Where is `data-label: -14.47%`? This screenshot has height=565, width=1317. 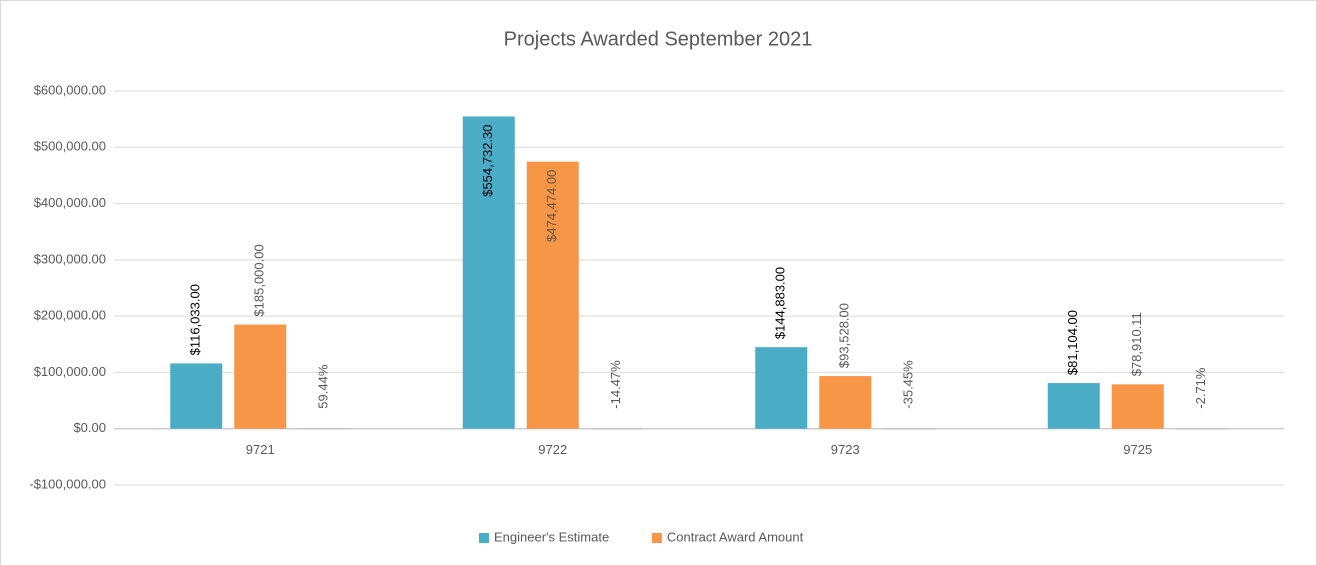 data-label: -14.47% is located at coordinates (615, 384).